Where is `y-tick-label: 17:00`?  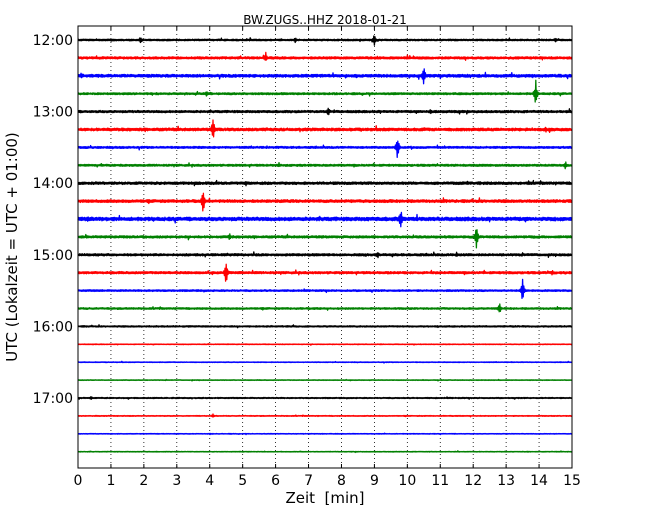
y-tick-label: 17:00 is located at coordinates (53, 399).